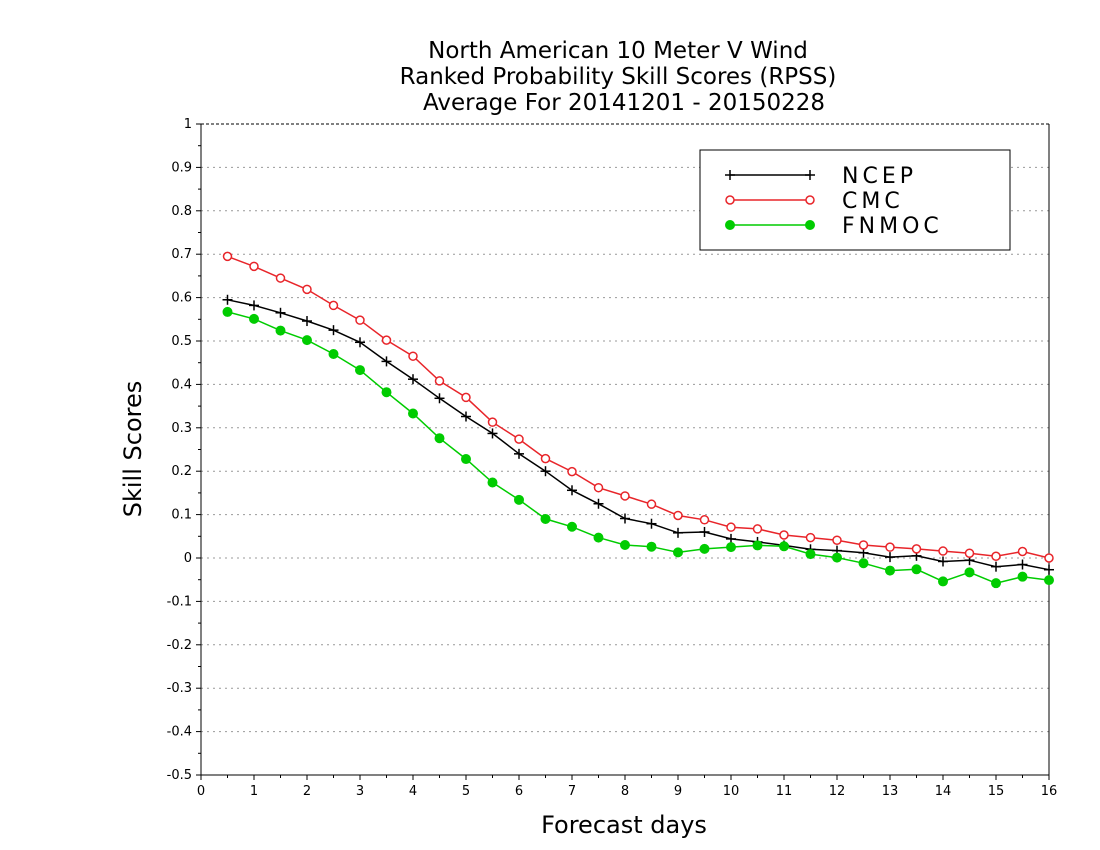 This screenshot has height=850, width=1100. What do you see at coordinates (307, 791) in the screenshot?
I see `x-tick-label: 2` at bounding box center [307, 791].